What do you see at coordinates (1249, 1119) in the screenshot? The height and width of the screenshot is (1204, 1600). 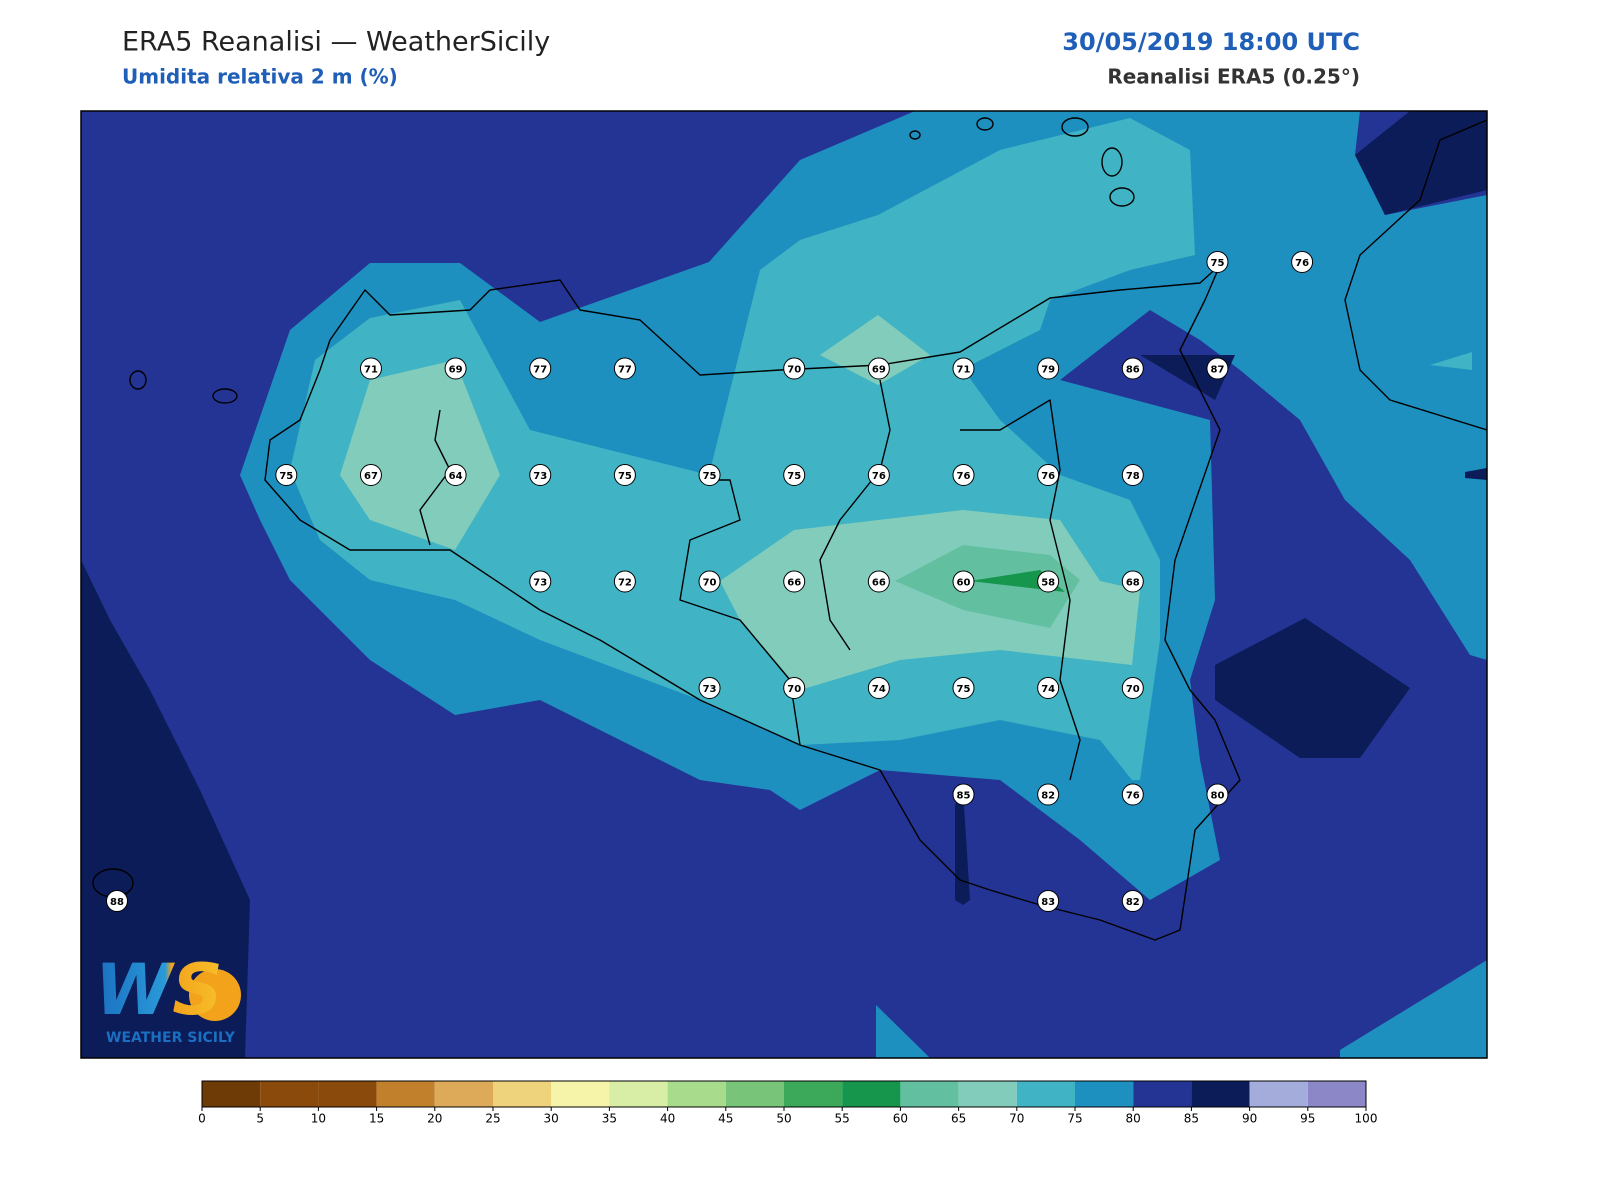 I see `colorbar-tick-label: 90` at bounding box center [1249, 1119].